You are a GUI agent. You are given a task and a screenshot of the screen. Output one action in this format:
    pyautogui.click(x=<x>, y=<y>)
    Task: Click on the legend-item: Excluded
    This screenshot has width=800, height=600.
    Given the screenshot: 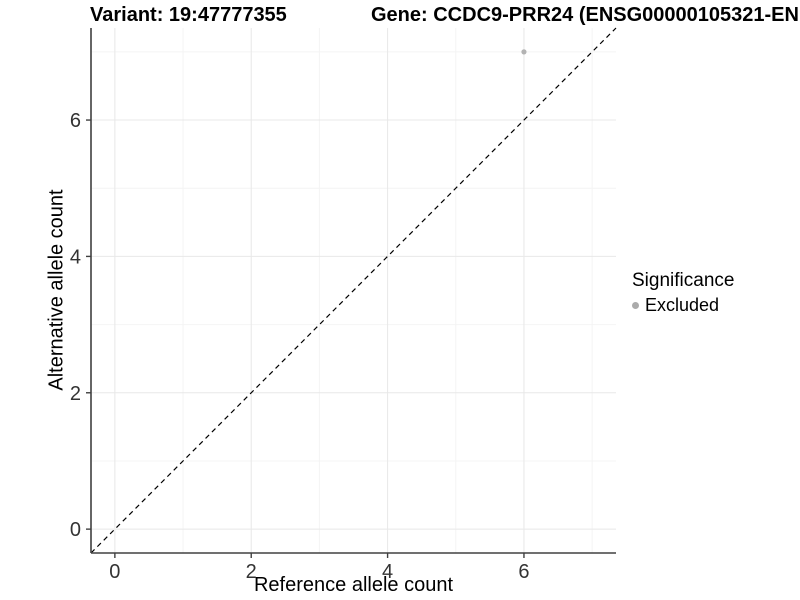 What is the action you would take?
    pyautogui.click(x=683, y=305)
    